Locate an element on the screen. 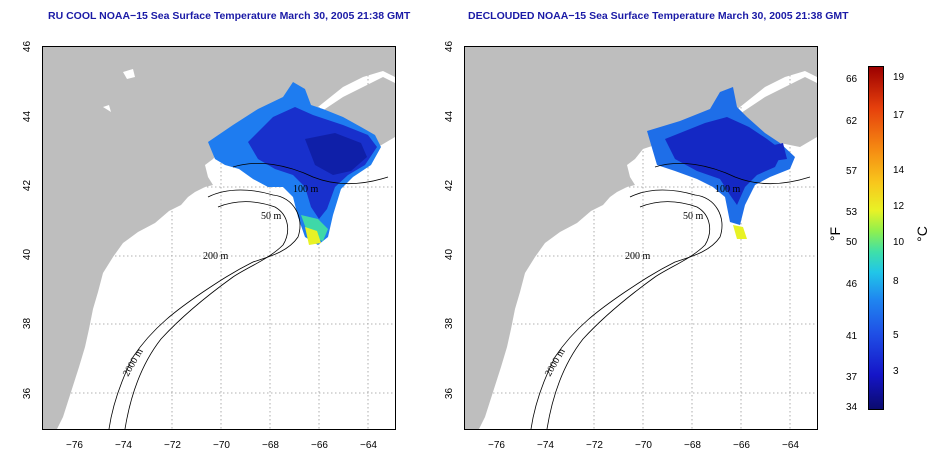 The height and width of the screenshot is (475, 950). colorbar-c-label: 17 is located at coordinates (899, 115).